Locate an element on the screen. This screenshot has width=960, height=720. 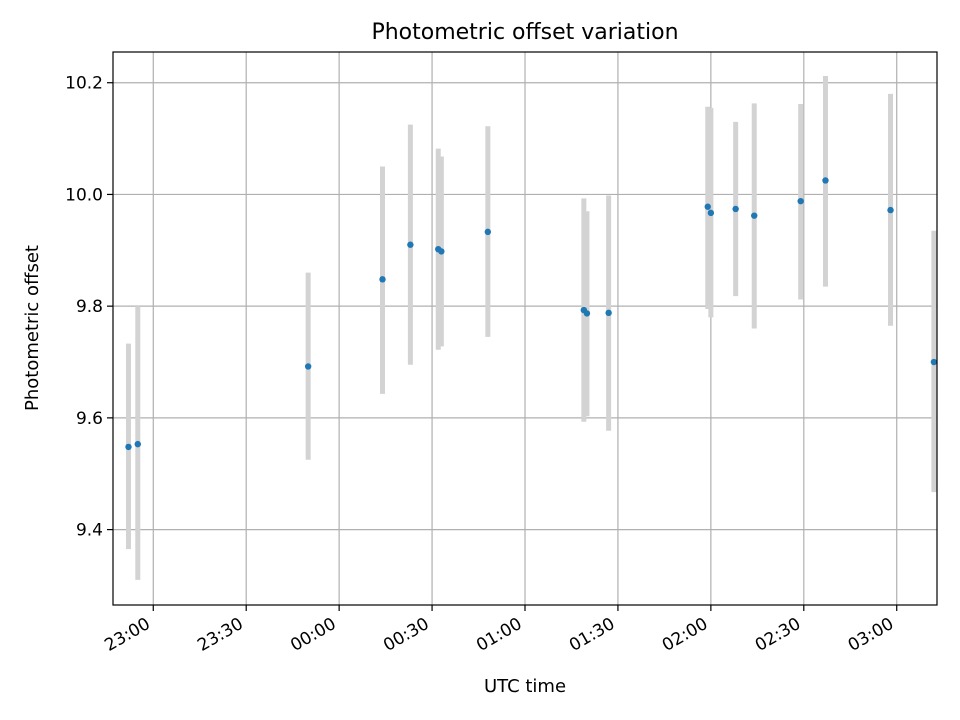
y-tick-label: 10.0 is located at coordinates (84, 195).